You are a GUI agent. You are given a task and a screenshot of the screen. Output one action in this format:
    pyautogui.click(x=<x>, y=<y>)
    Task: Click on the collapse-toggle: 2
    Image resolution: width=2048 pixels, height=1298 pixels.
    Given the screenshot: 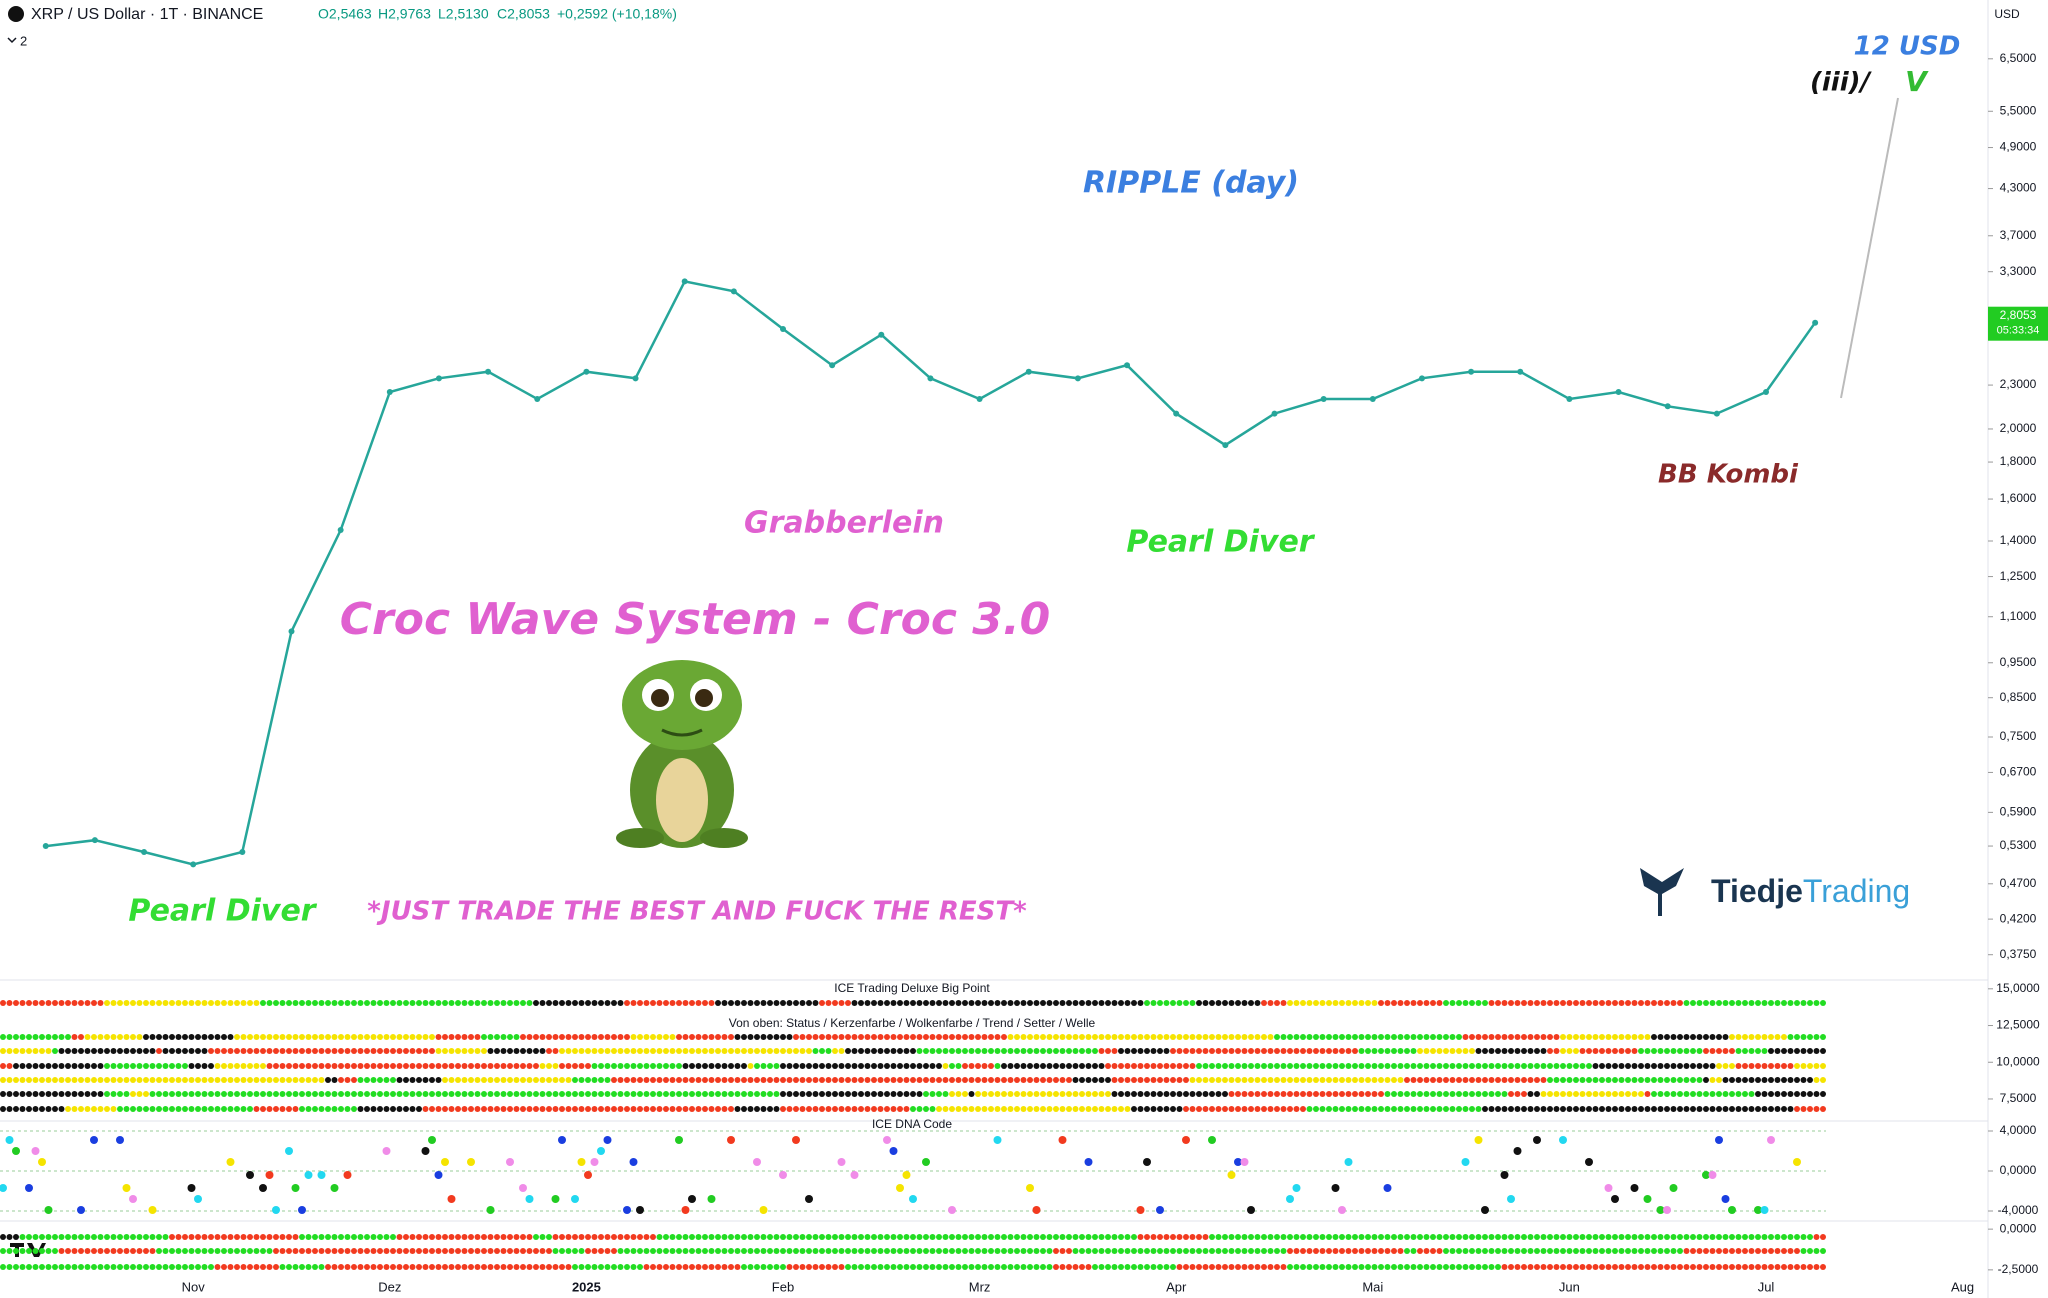 What is the action you would take?
    pyautogui.click(x=23, y=40)
    